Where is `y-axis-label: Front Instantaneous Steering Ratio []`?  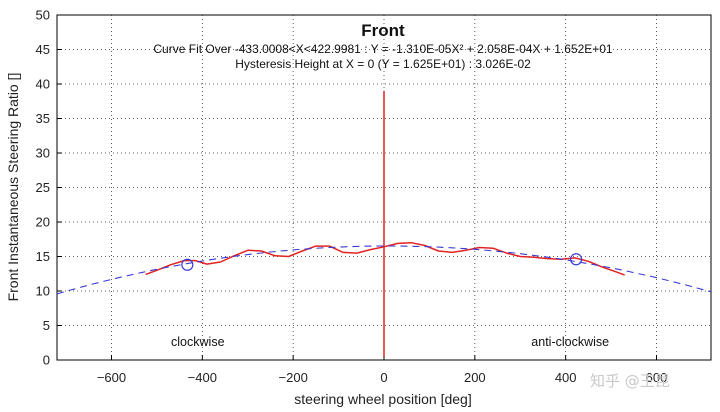 y-axis-label: Front Instantaneous Steering Ratio [] is located at coordinates (13, 187).